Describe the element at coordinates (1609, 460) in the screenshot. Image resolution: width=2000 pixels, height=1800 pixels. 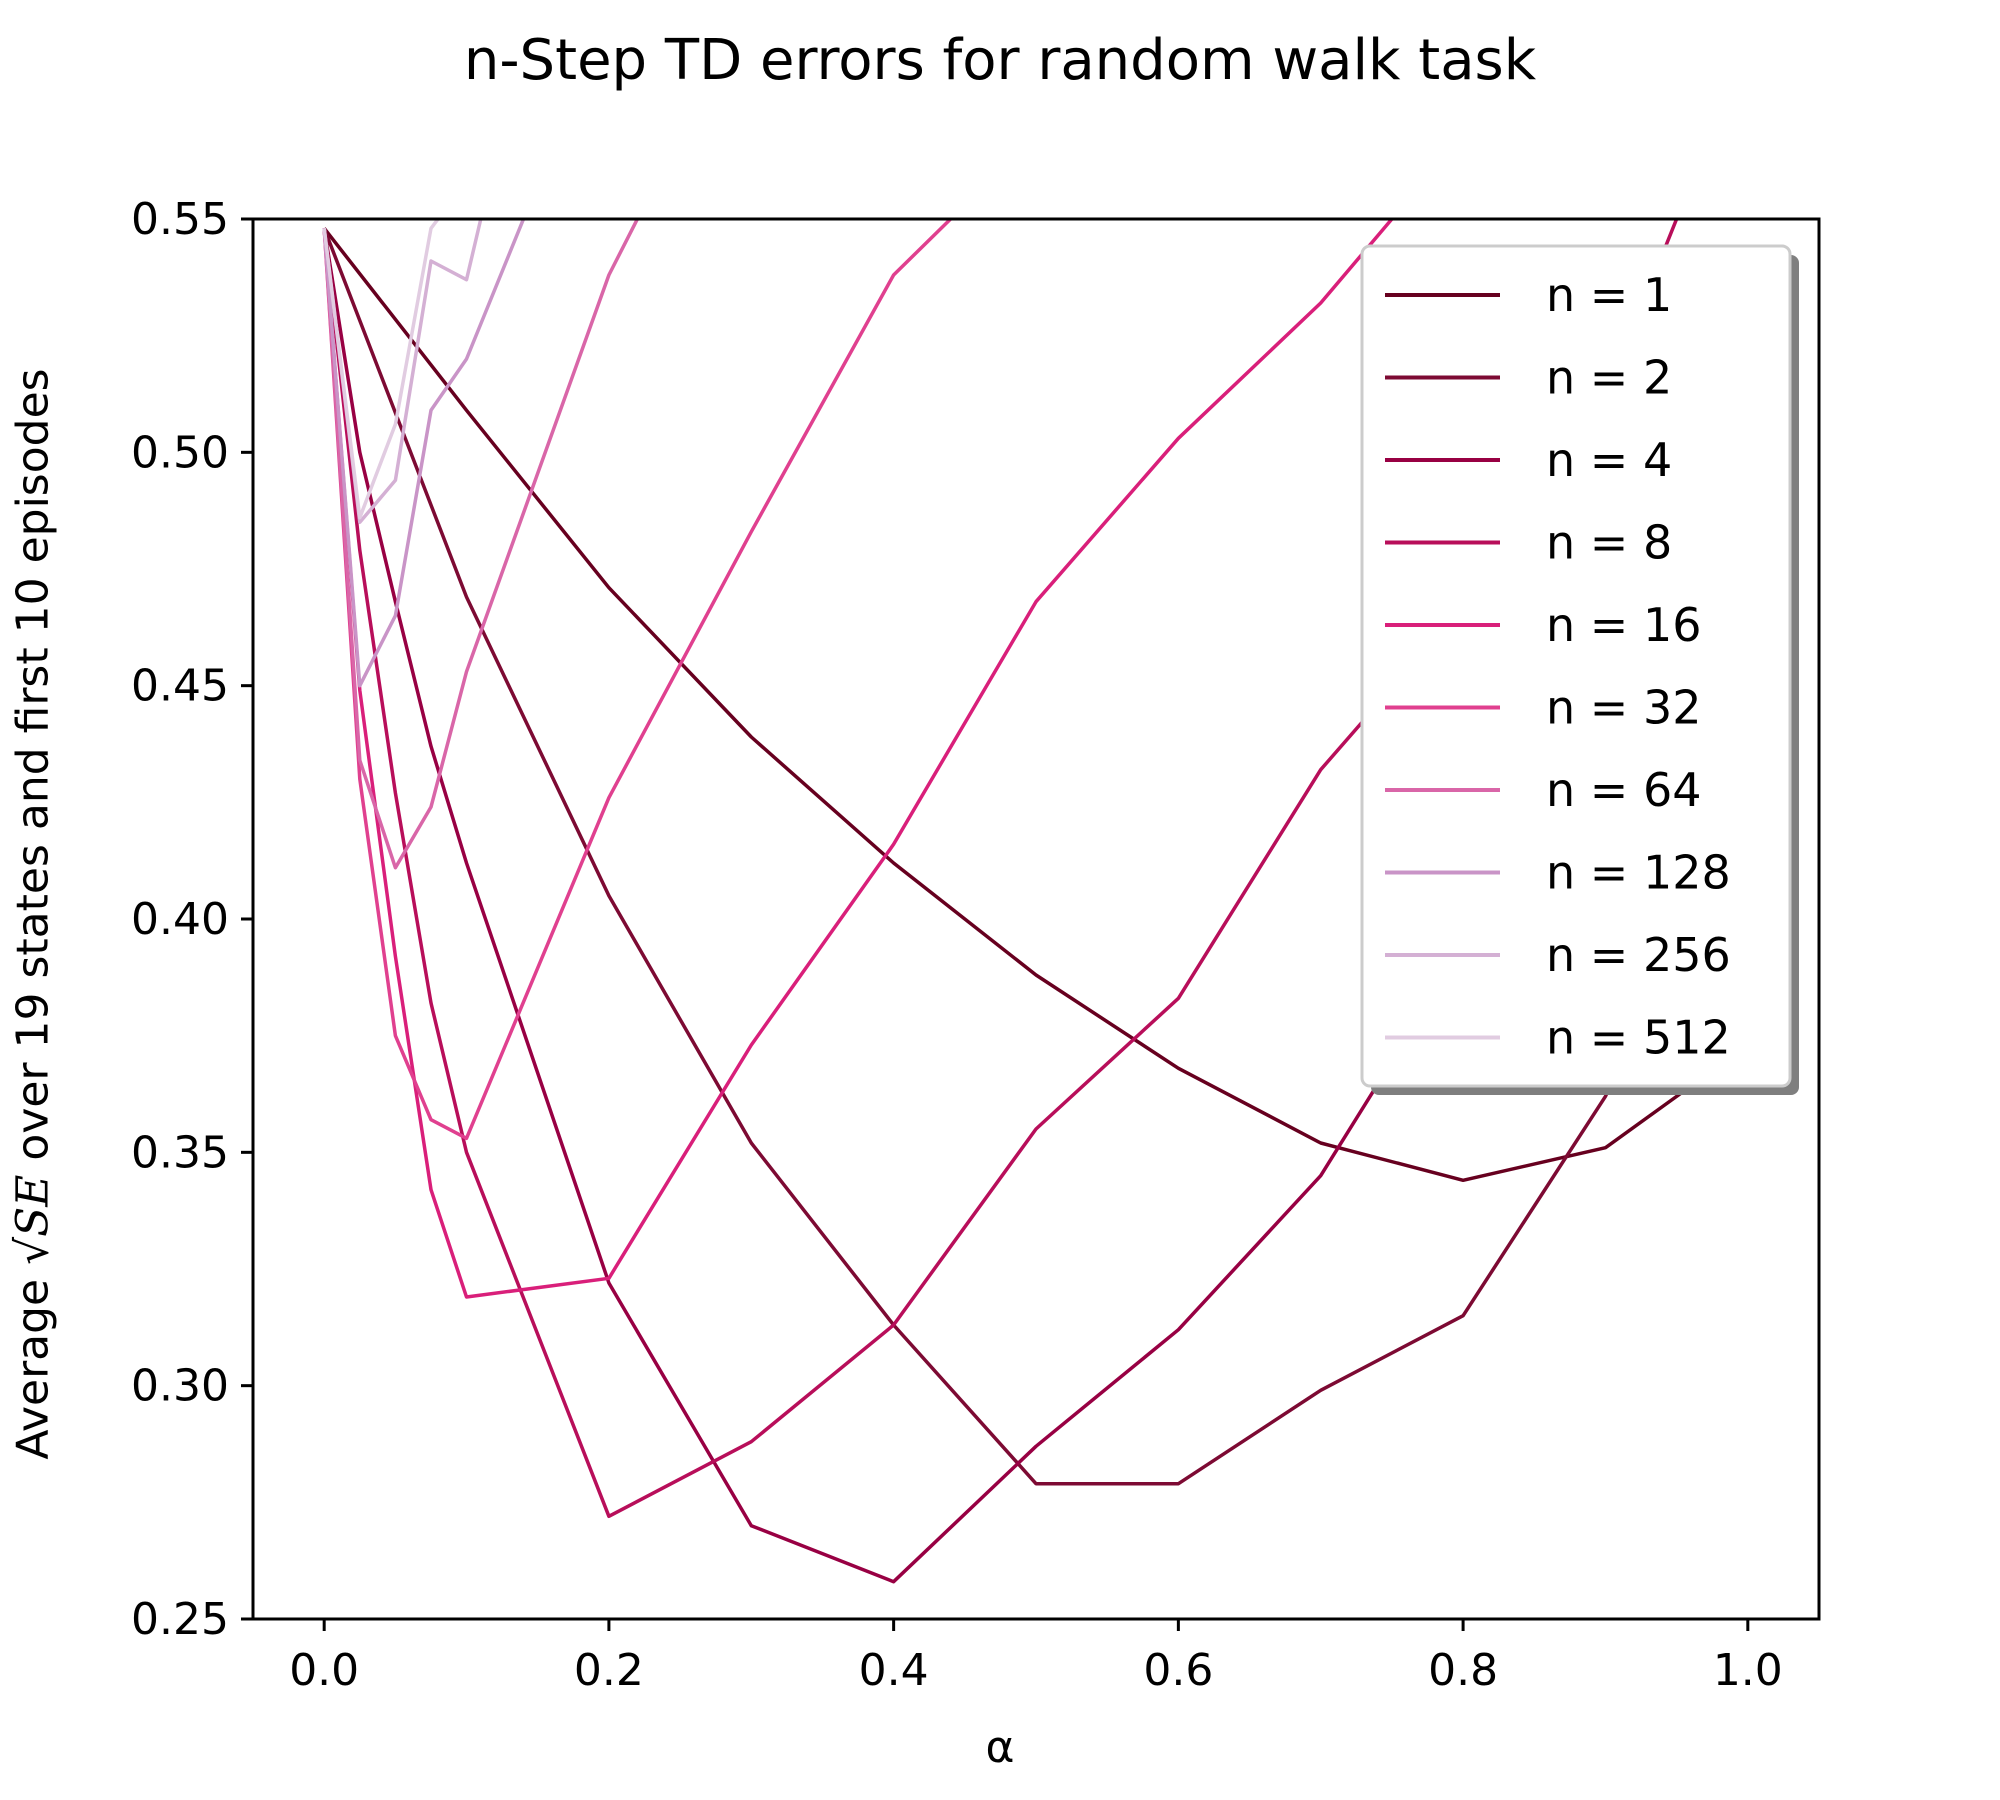
I see `legend-label-3: n = 4` at that location.